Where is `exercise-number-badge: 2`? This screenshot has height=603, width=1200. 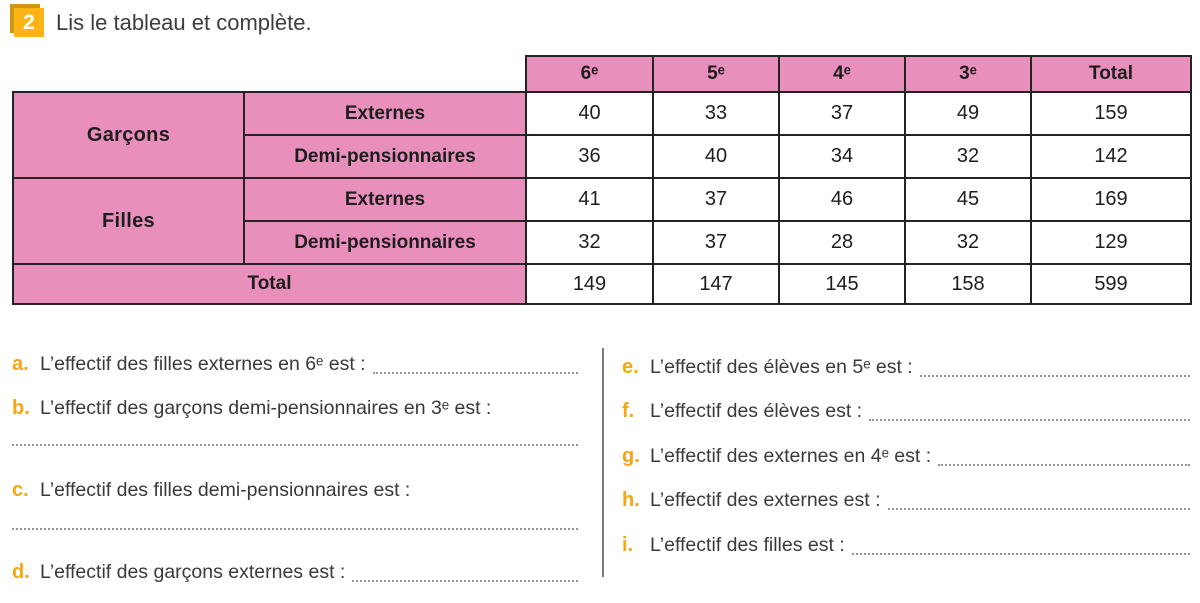
exercise-number-badge: 2 is located at coordinates (29, 22).